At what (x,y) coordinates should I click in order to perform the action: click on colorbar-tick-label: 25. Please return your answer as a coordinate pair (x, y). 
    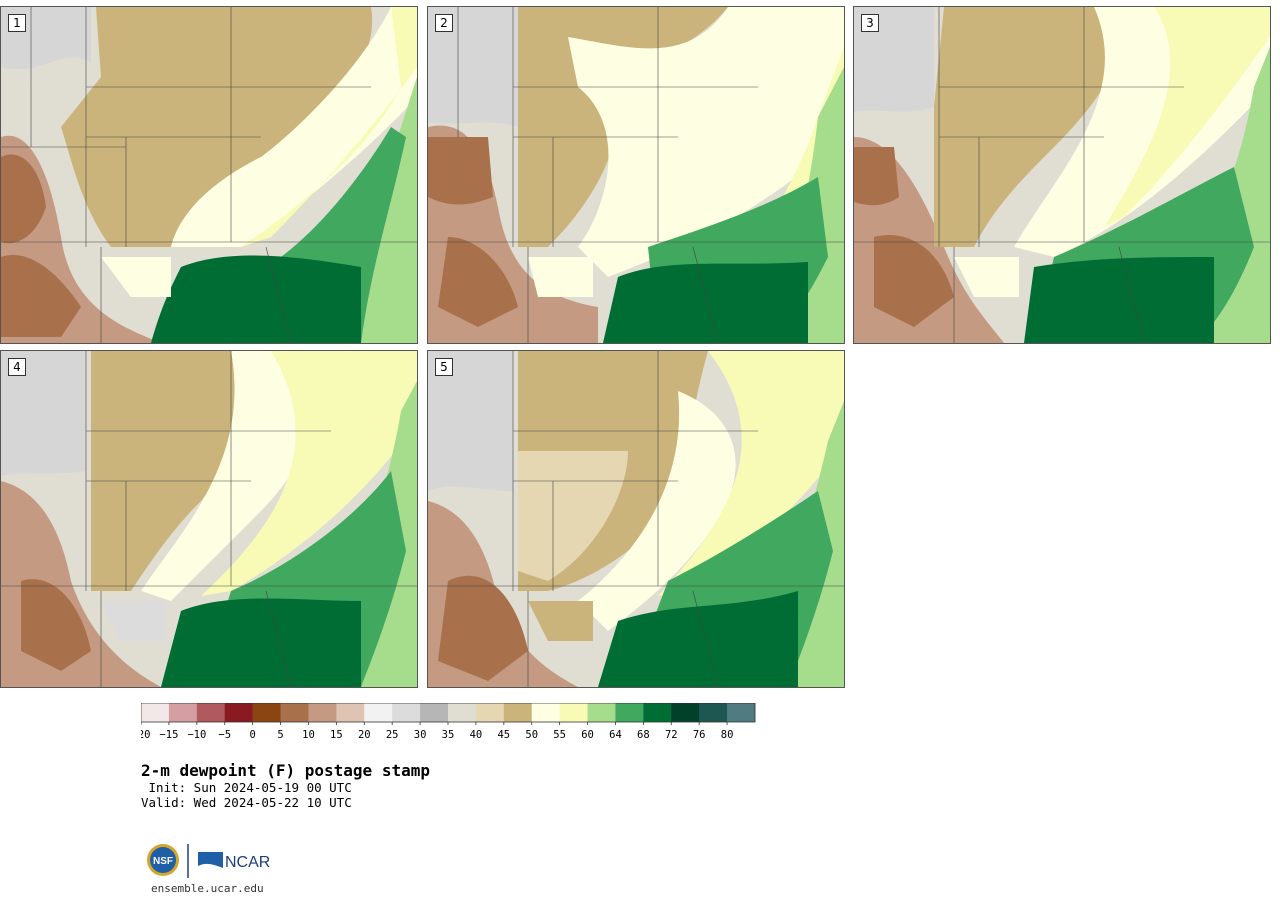
    Looking at the image, I should click on (392, 735).